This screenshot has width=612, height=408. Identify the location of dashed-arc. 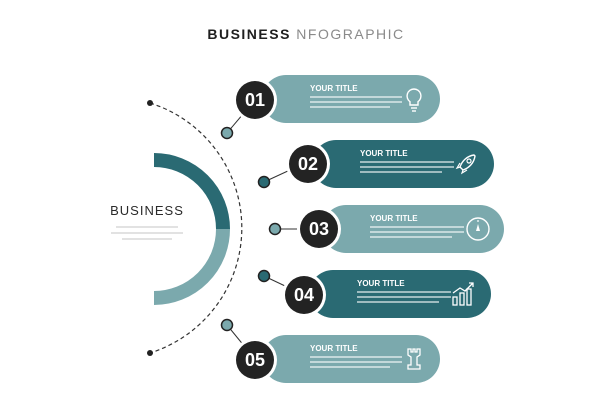
(196, 228).